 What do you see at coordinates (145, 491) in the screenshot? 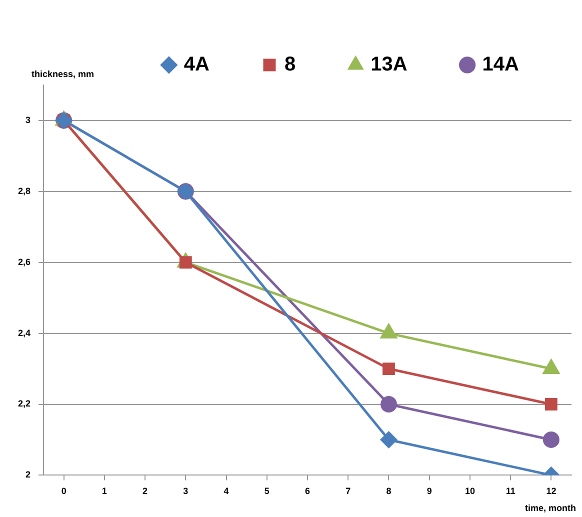
I see `x-tick-label: 2` at bounding box center [145, 491].